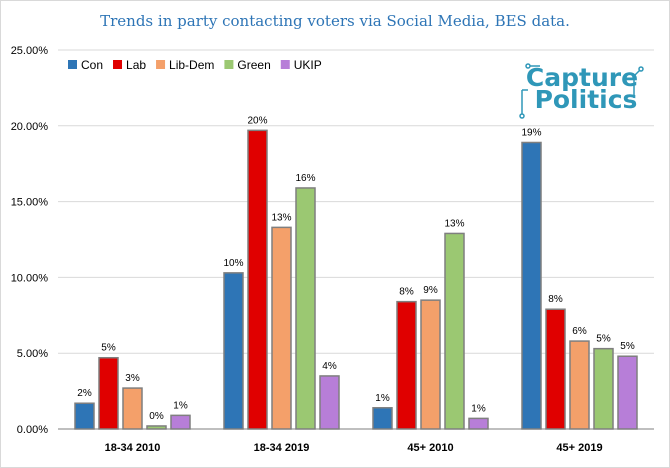 Image resolution: width=670 pixels, height=468 pixels. What do you see at coordinates (156, 416) in the screenshot?
I see `data-label: 0%` at bounding box center [156, 416].